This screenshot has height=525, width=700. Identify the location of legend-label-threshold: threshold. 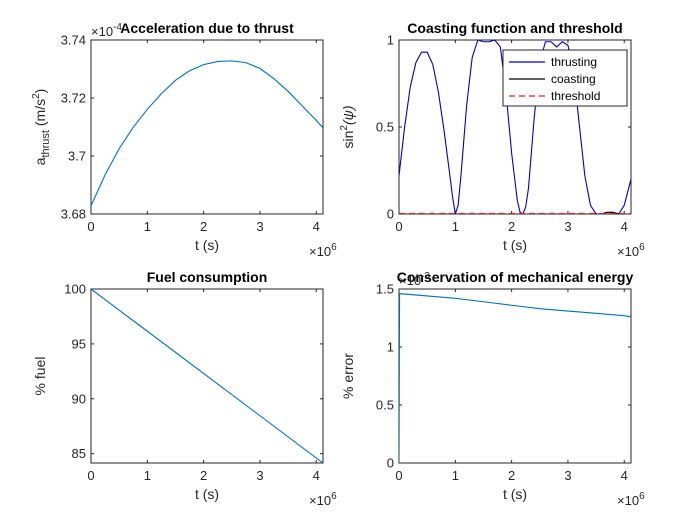
(575, 96).